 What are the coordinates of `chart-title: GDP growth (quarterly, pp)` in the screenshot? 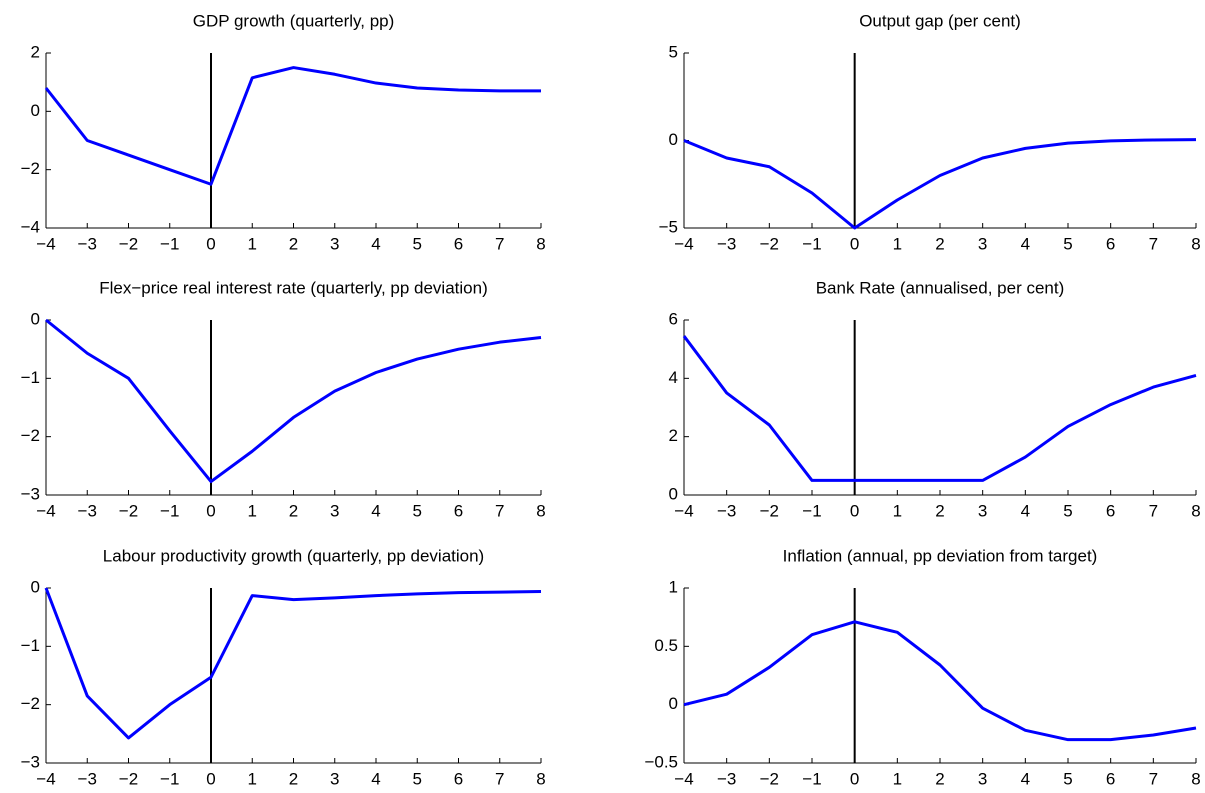 It's located at (294, 20).